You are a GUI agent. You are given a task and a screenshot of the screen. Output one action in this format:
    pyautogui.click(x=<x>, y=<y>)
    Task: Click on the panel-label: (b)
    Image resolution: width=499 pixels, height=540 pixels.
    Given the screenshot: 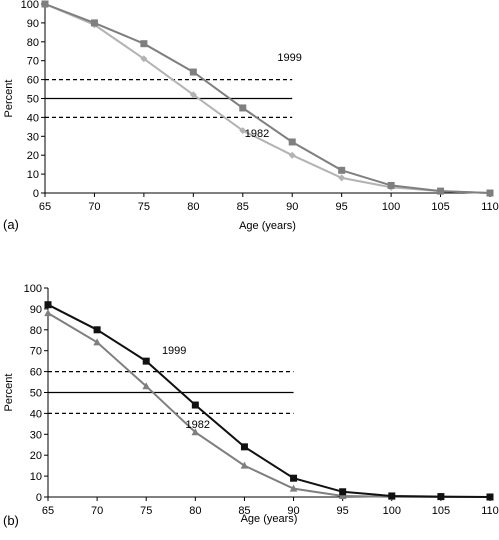 What is the action you would take?
    pyautogui.click(x=11, y=520)
    